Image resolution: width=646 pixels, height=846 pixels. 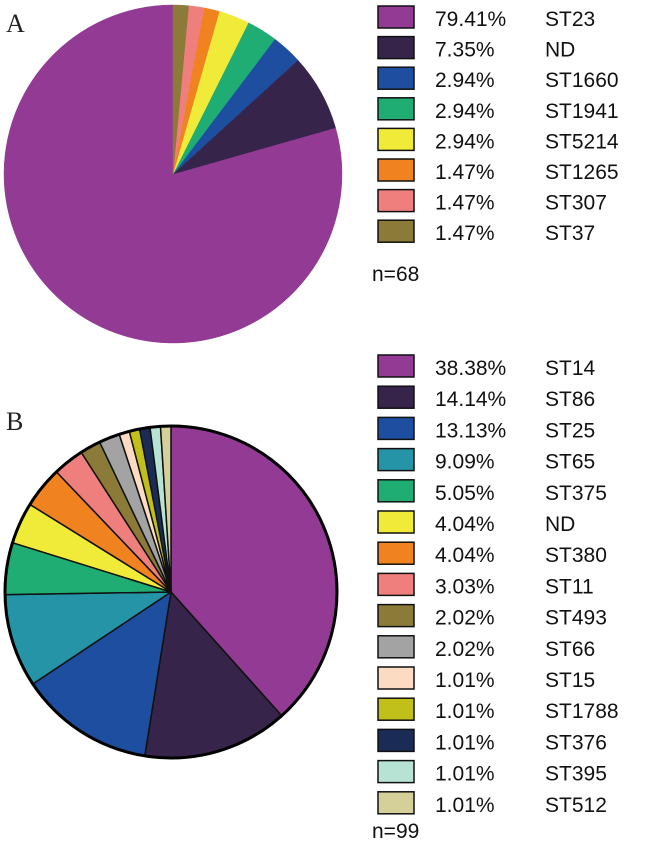 What do you see at coordinates (465, 586) in the screenshot?
I see `legend-percent: 3.03%` at bounding box center [465, 586].